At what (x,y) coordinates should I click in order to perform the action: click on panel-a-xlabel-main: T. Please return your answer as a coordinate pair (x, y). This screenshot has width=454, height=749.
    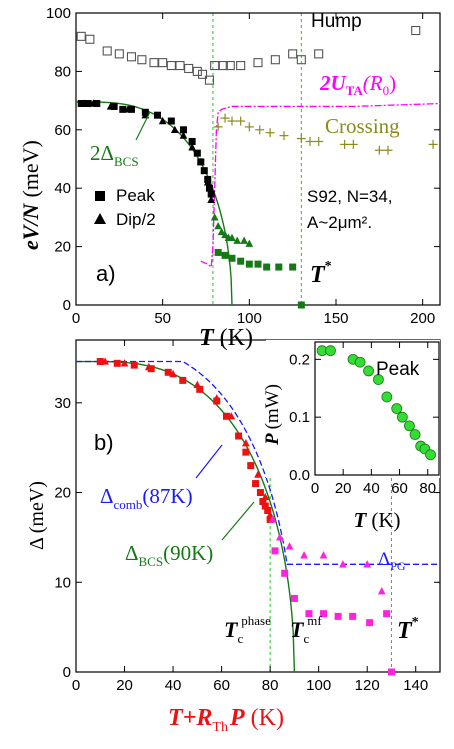
    Looking at the image, I should click on (207, 338).